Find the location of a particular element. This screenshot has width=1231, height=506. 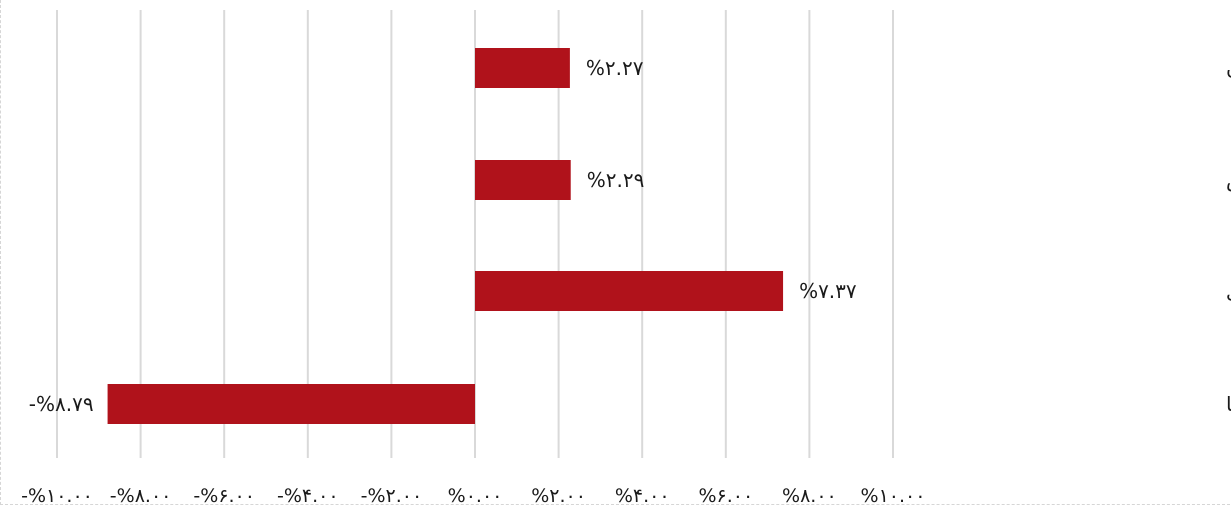

data-label-2: %۷.۳۷ is located at coordinates (828, 291).